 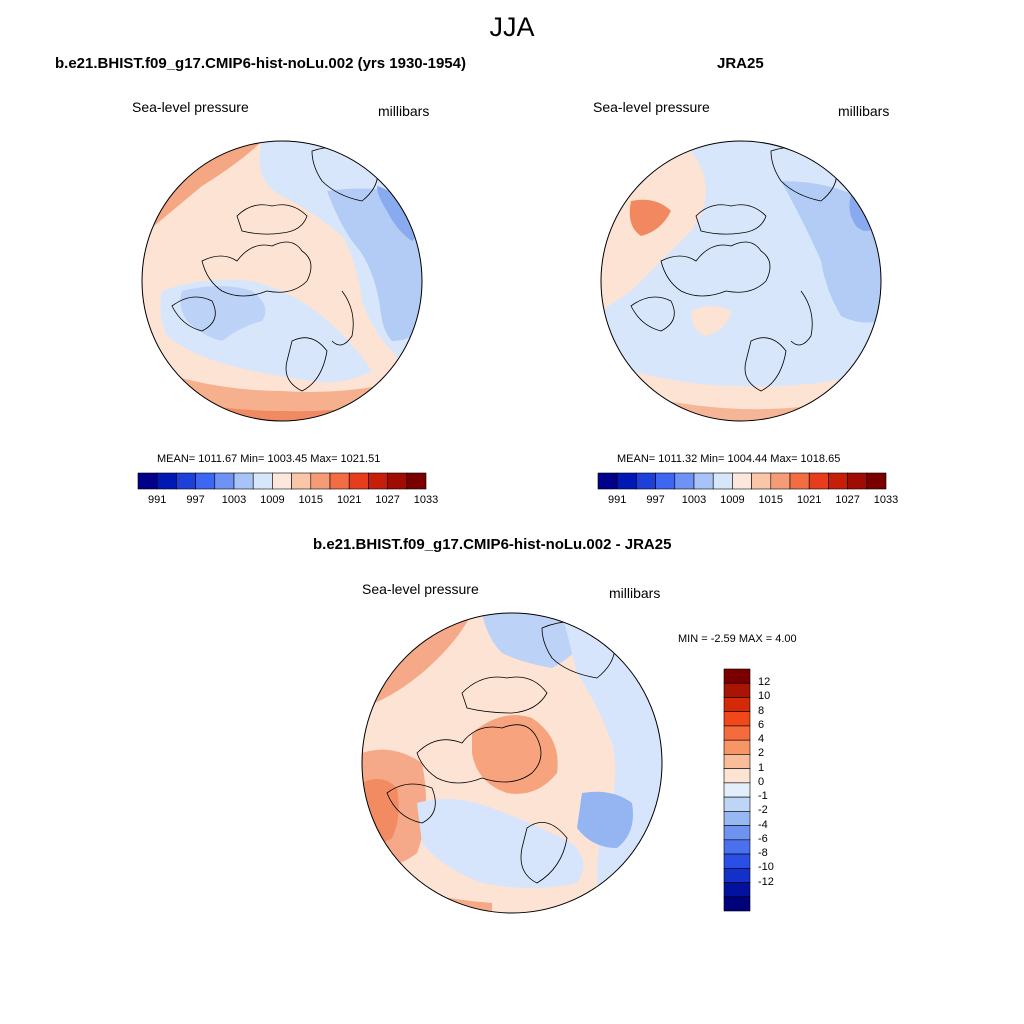 I want to click on panel2-colorbar-tick-label: 1003, so click(x=694, y=500).